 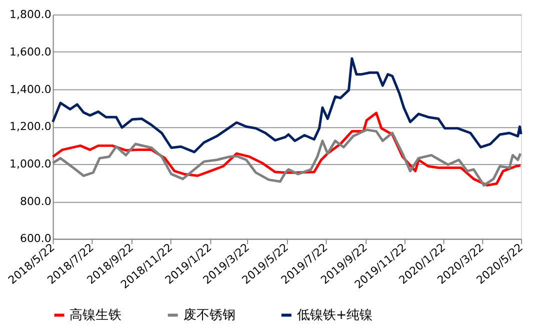 What do you see at coordinates (36, 239) in the screenshot?
I see `y-tick-label: 600.0` at bounding box center [36, 239].